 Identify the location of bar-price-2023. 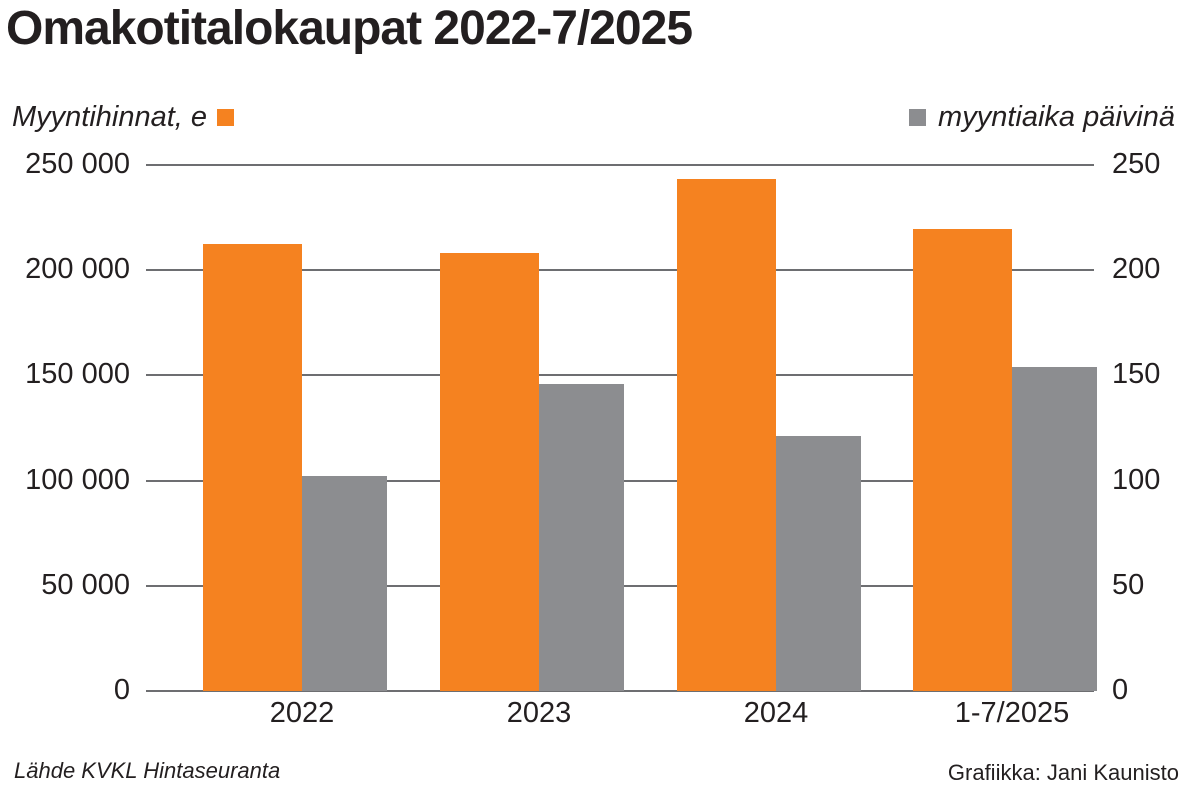
(489, 472).